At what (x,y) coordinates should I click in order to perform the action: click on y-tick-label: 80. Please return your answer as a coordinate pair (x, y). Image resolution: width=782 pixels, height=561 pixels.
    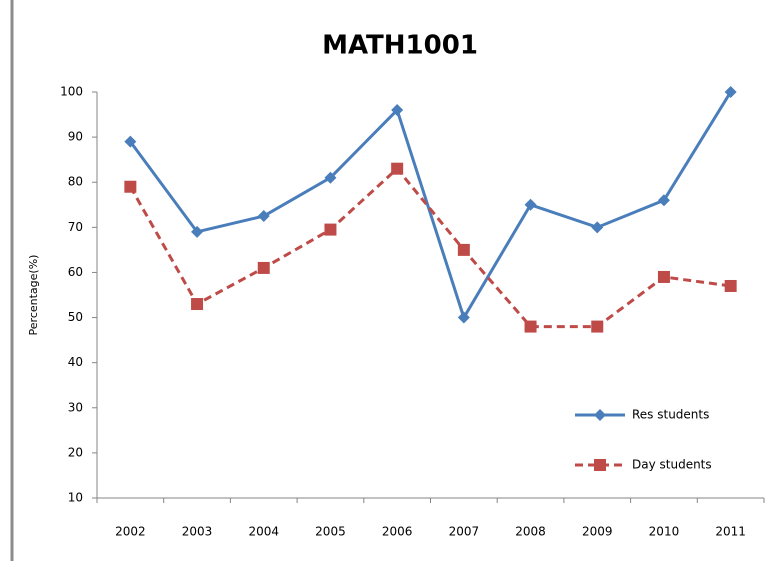
    Looking at the image, I should click on (75, 182).